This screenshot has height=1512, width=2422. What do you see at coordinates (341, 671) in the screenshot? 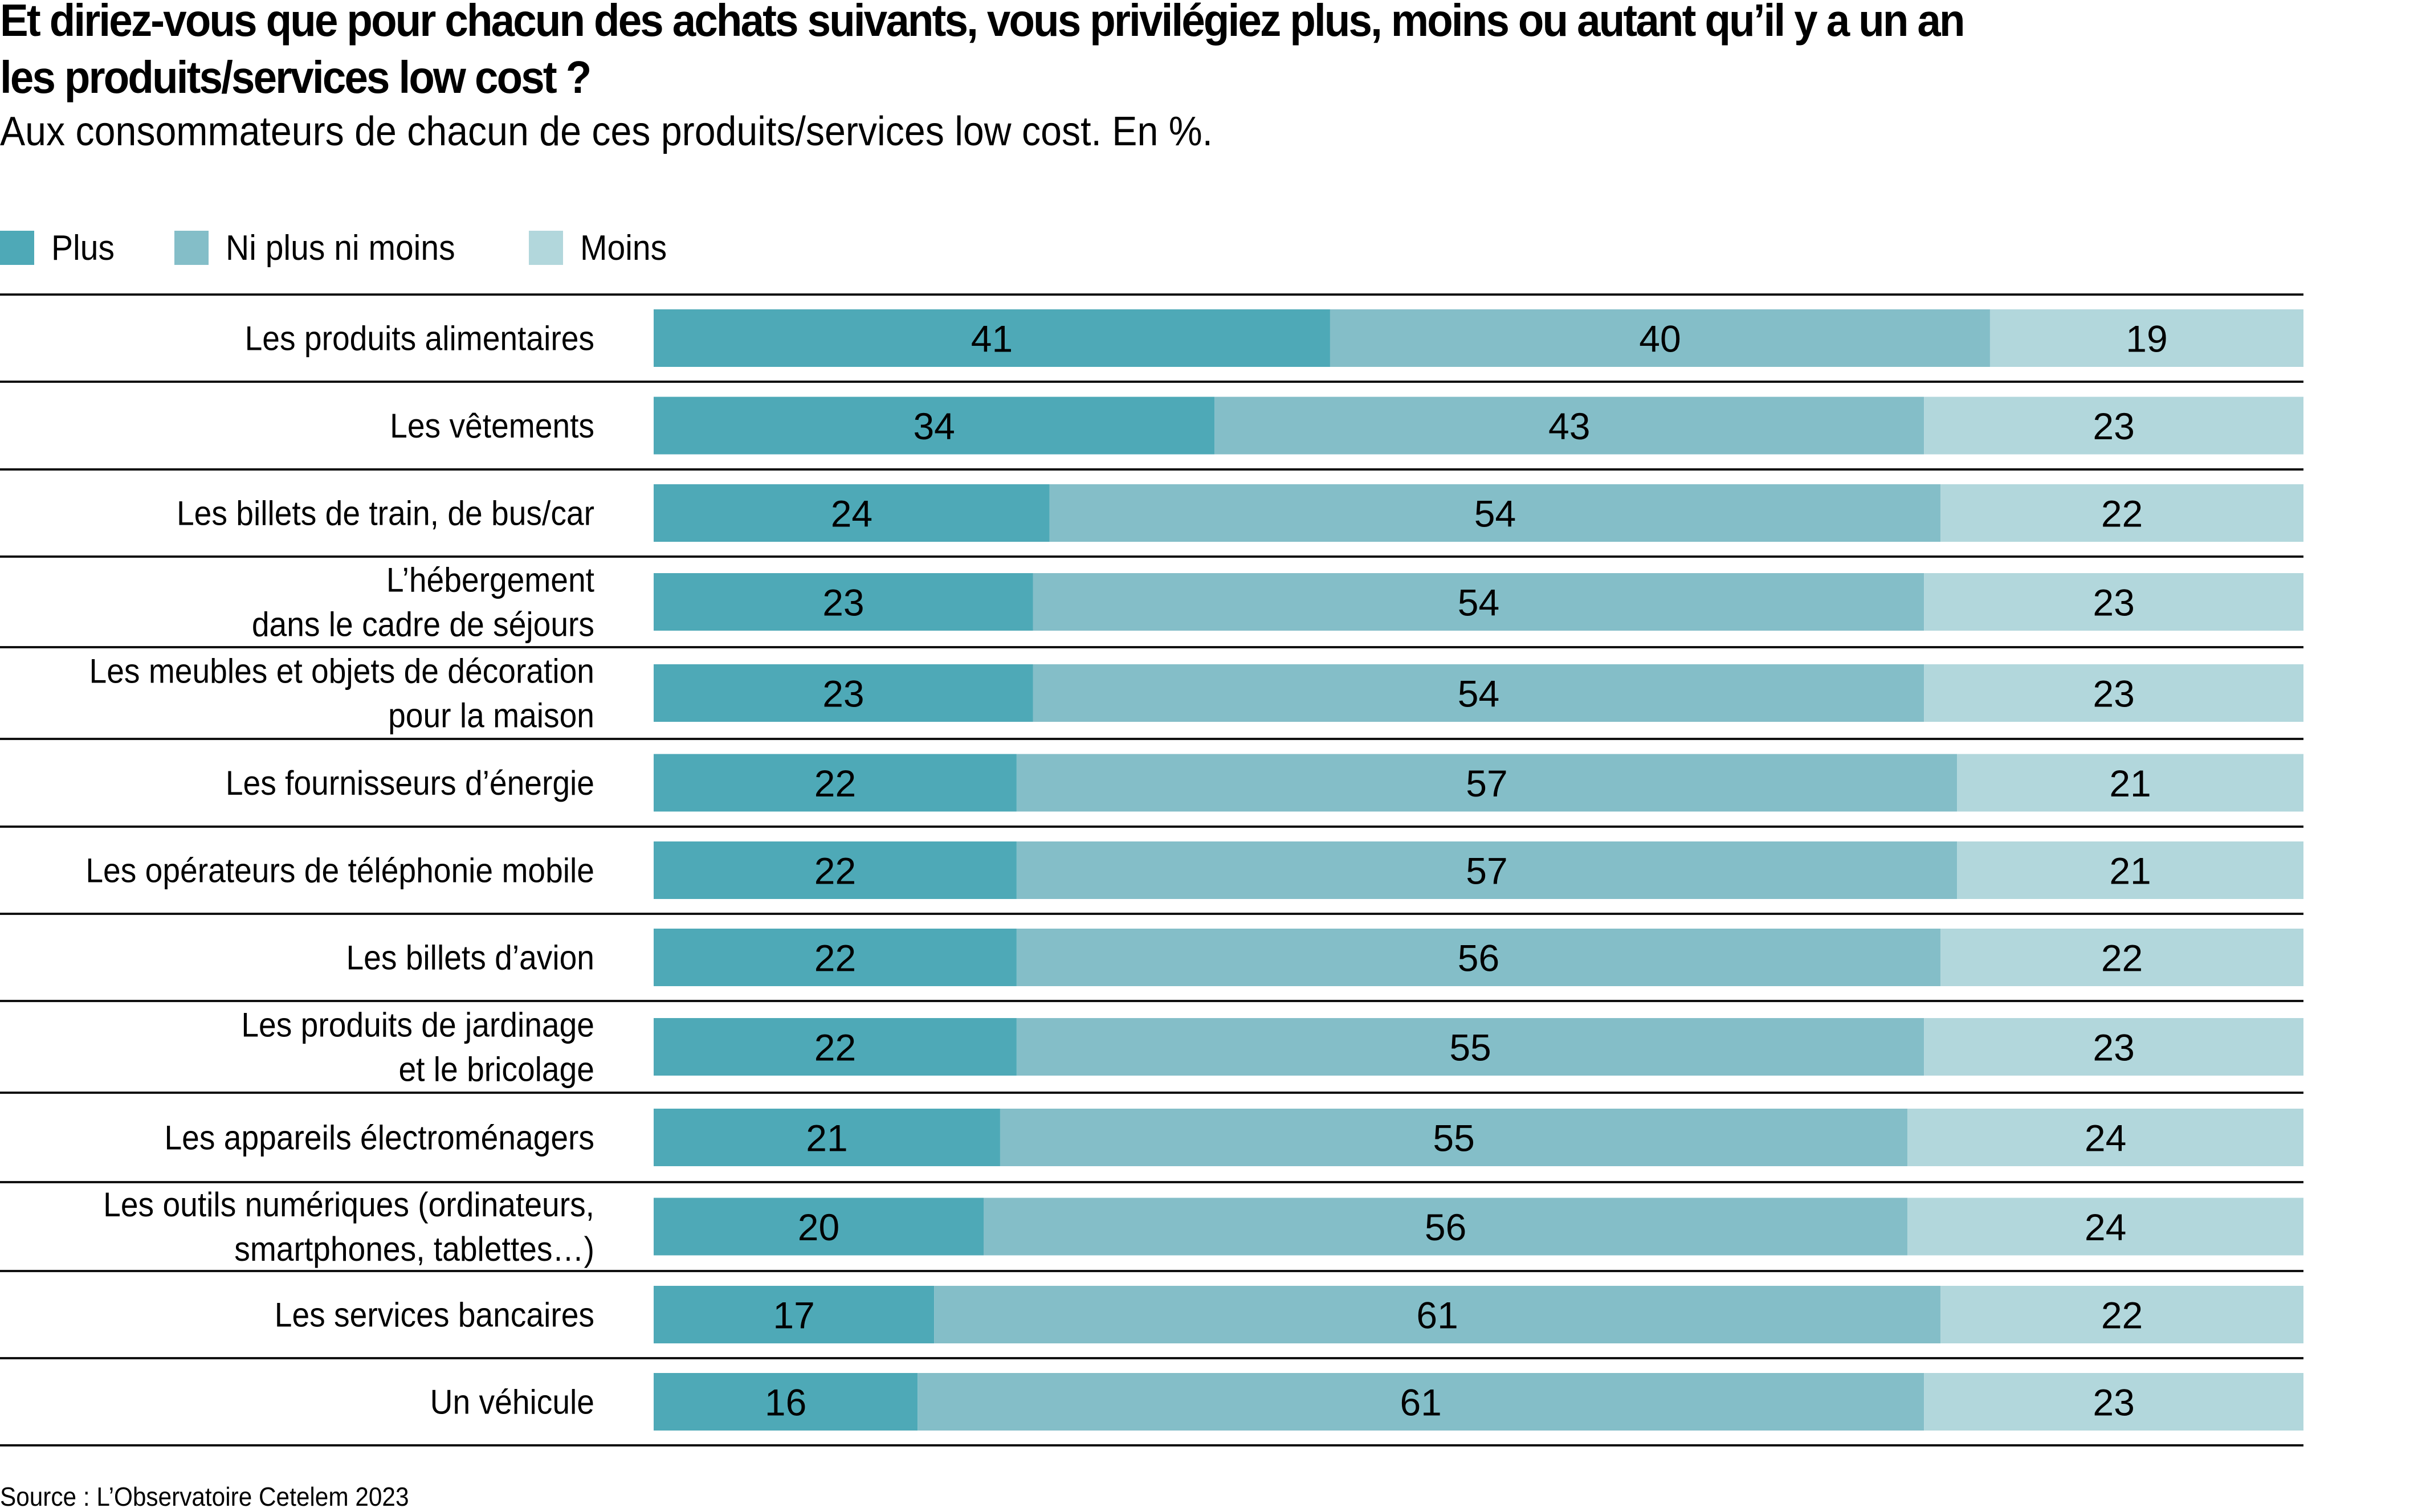
I see `category-label-line: Les meubles et objets de décoration` at bounding box center [341, 671].